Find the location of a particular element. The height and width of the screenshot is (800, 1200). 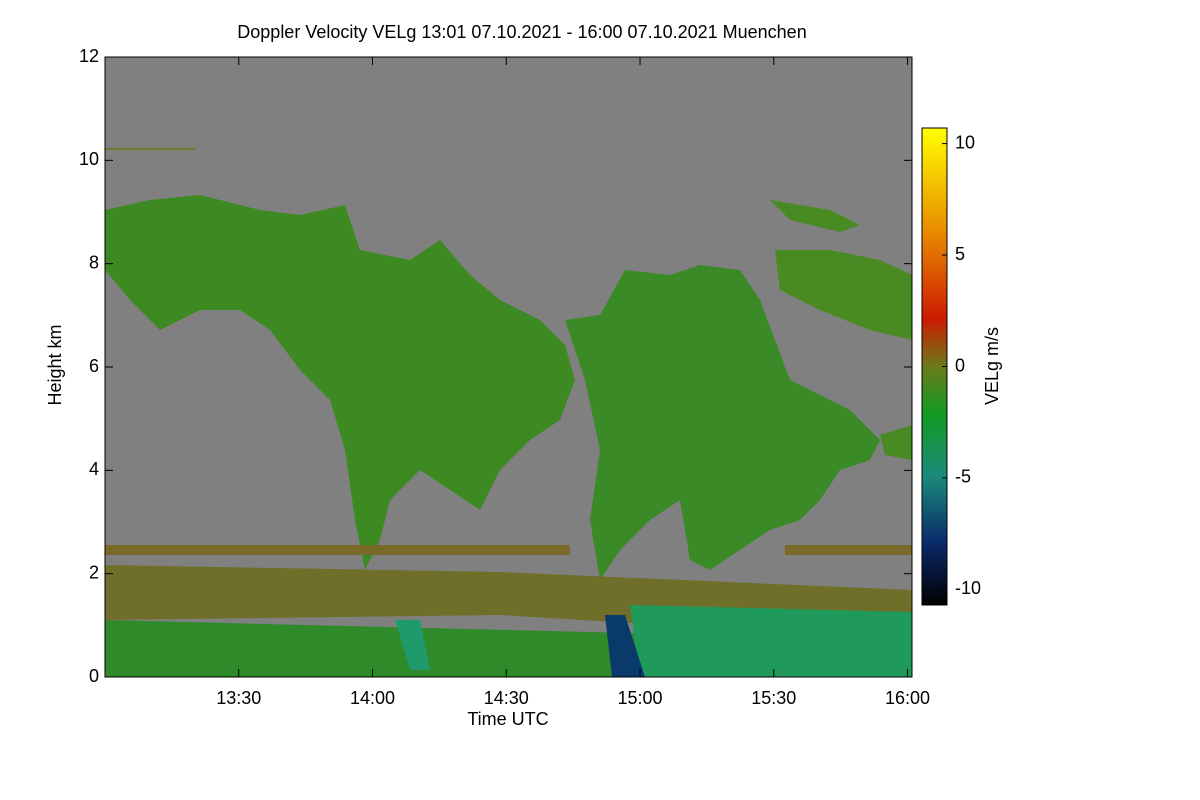

colorbar-tick-label: -10 is located at coordinates (968, 588).